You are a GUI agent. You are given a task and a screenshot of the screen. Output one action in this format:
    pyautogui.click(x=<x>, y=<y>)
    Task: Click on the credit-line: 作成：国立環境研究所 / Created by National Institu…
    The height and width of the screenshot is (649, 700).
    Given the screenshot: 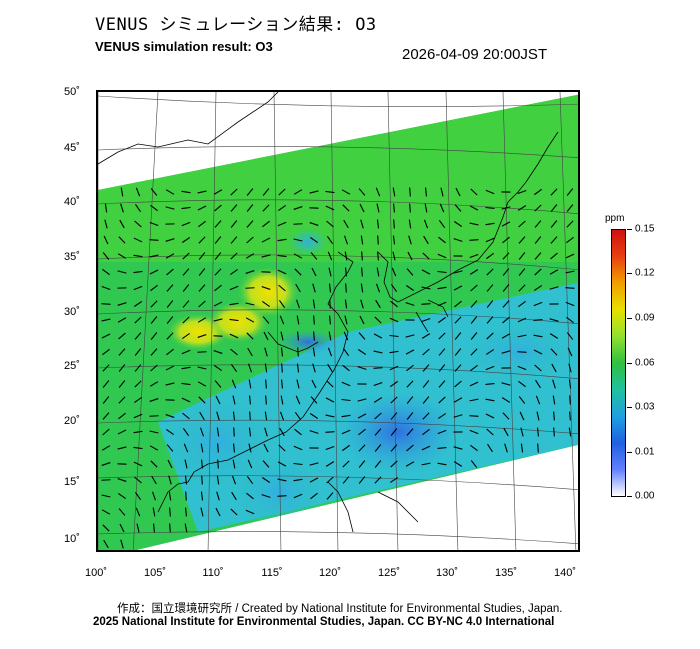 What is the action you would take?
    pyautogui.click(x=340, y=609)
    